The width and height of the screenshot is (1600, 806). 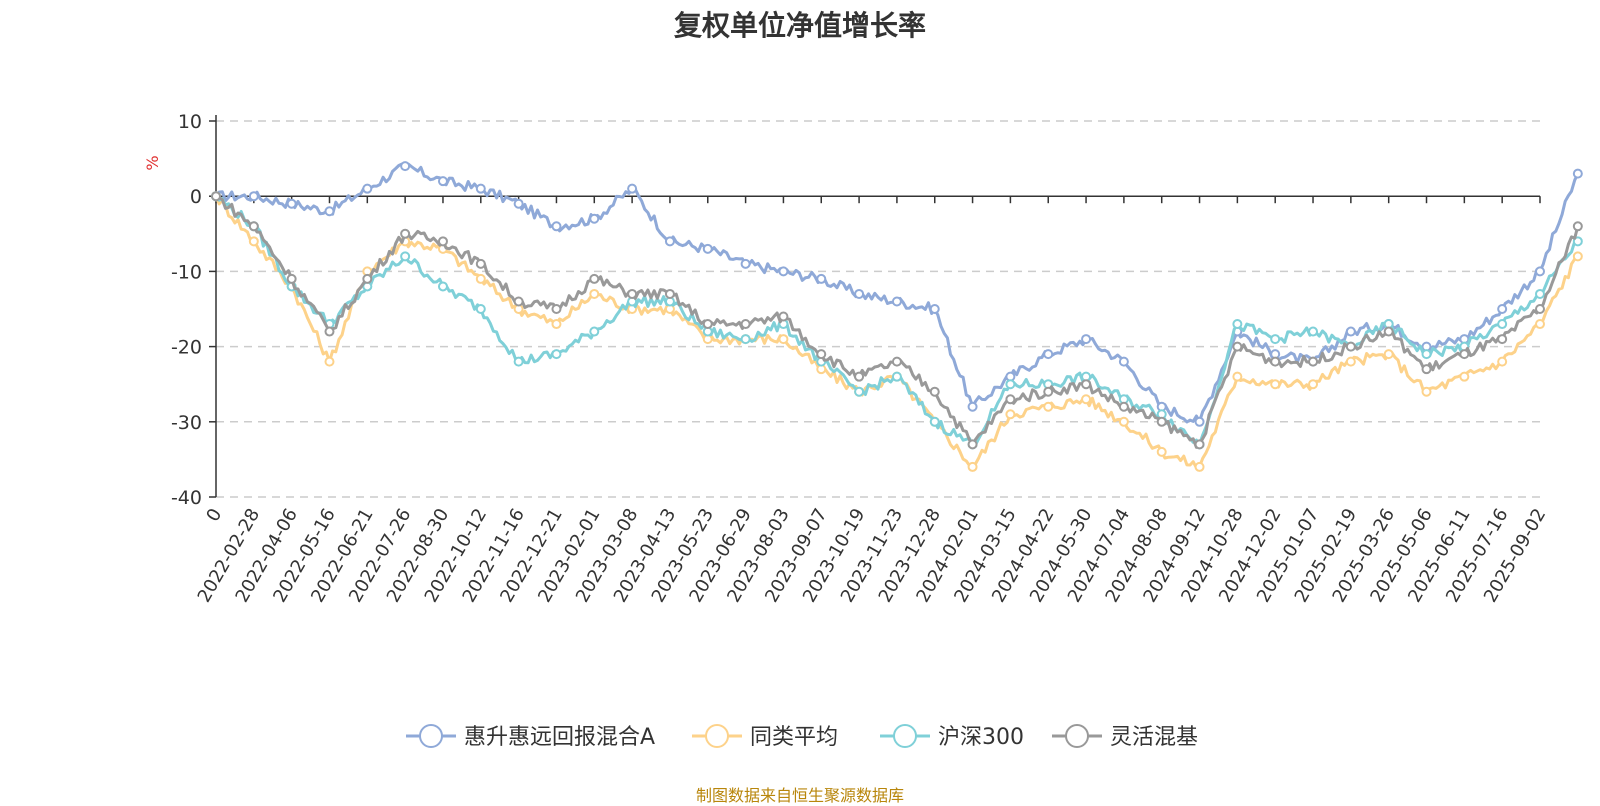 I want to click on y-tick-label: 0, so click(x=196, y=197).